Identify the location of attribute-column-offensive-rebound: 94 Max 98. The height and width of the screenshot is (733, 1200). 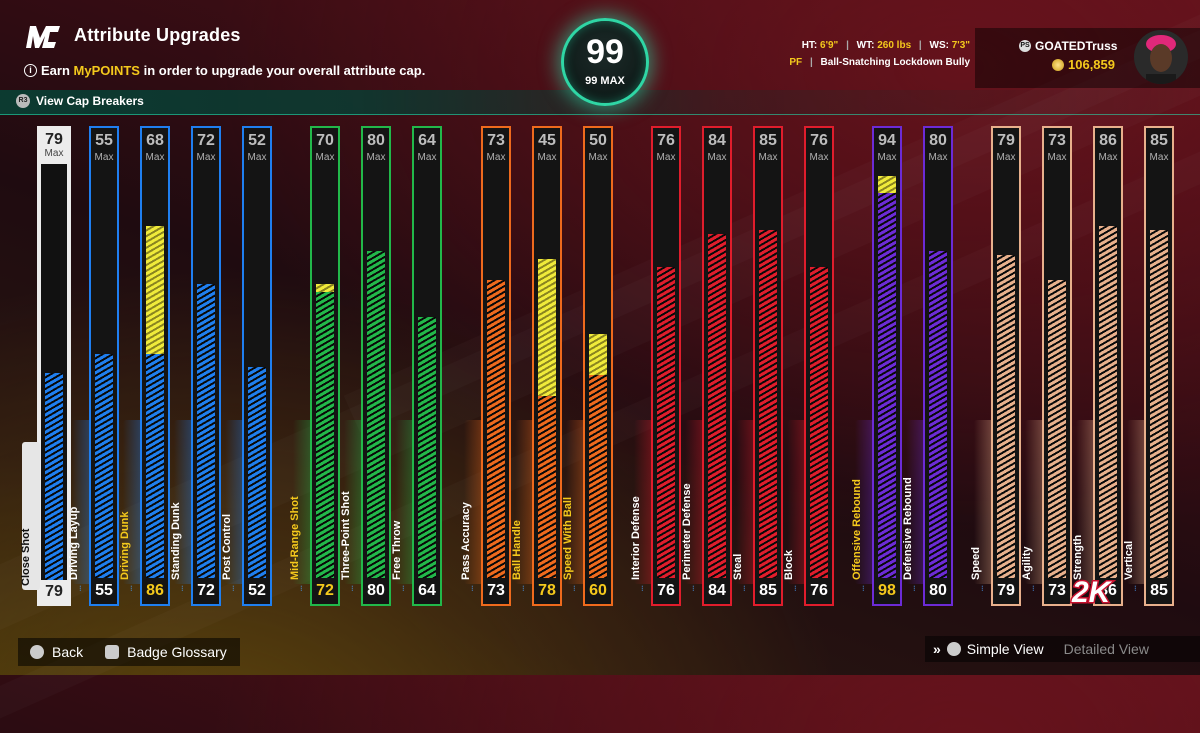
(887, 366).